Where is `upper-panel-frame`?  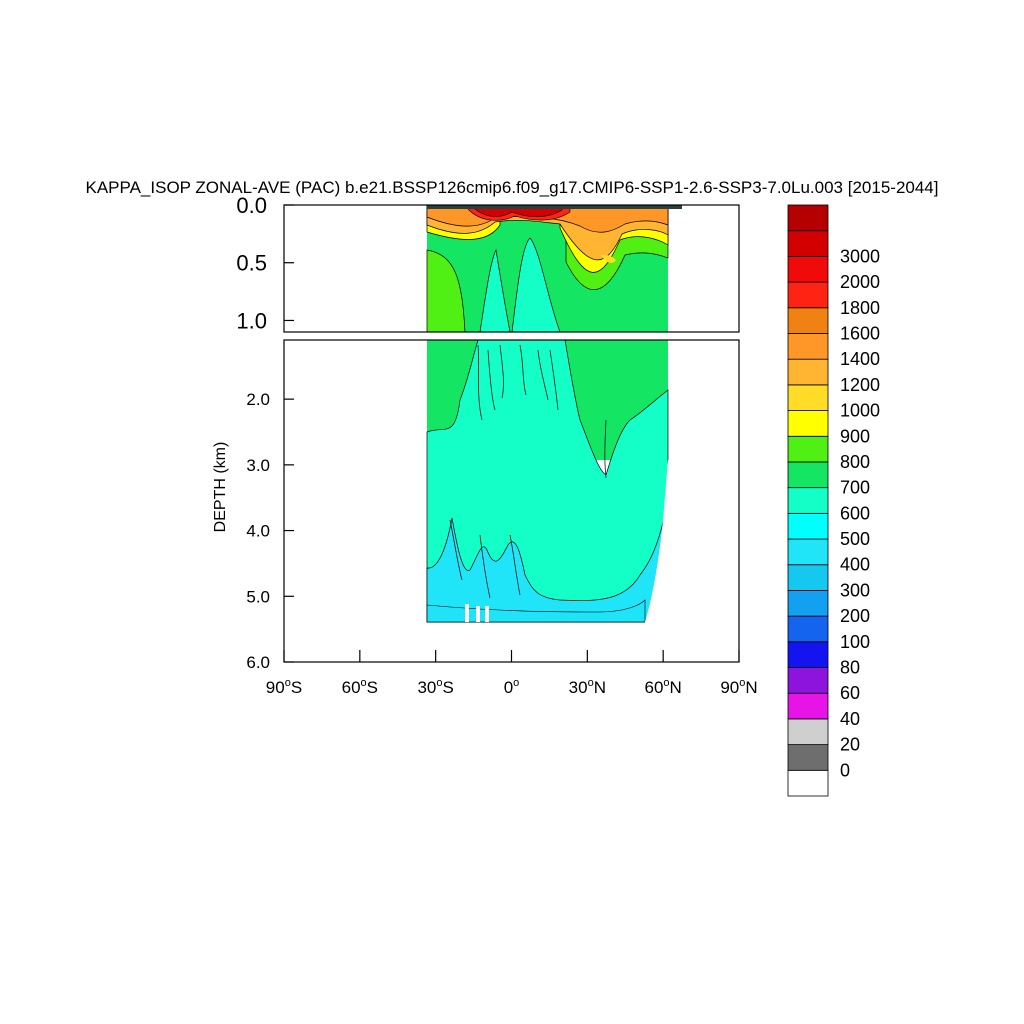 upper-panel-frame is located at coordinates (511, 268).